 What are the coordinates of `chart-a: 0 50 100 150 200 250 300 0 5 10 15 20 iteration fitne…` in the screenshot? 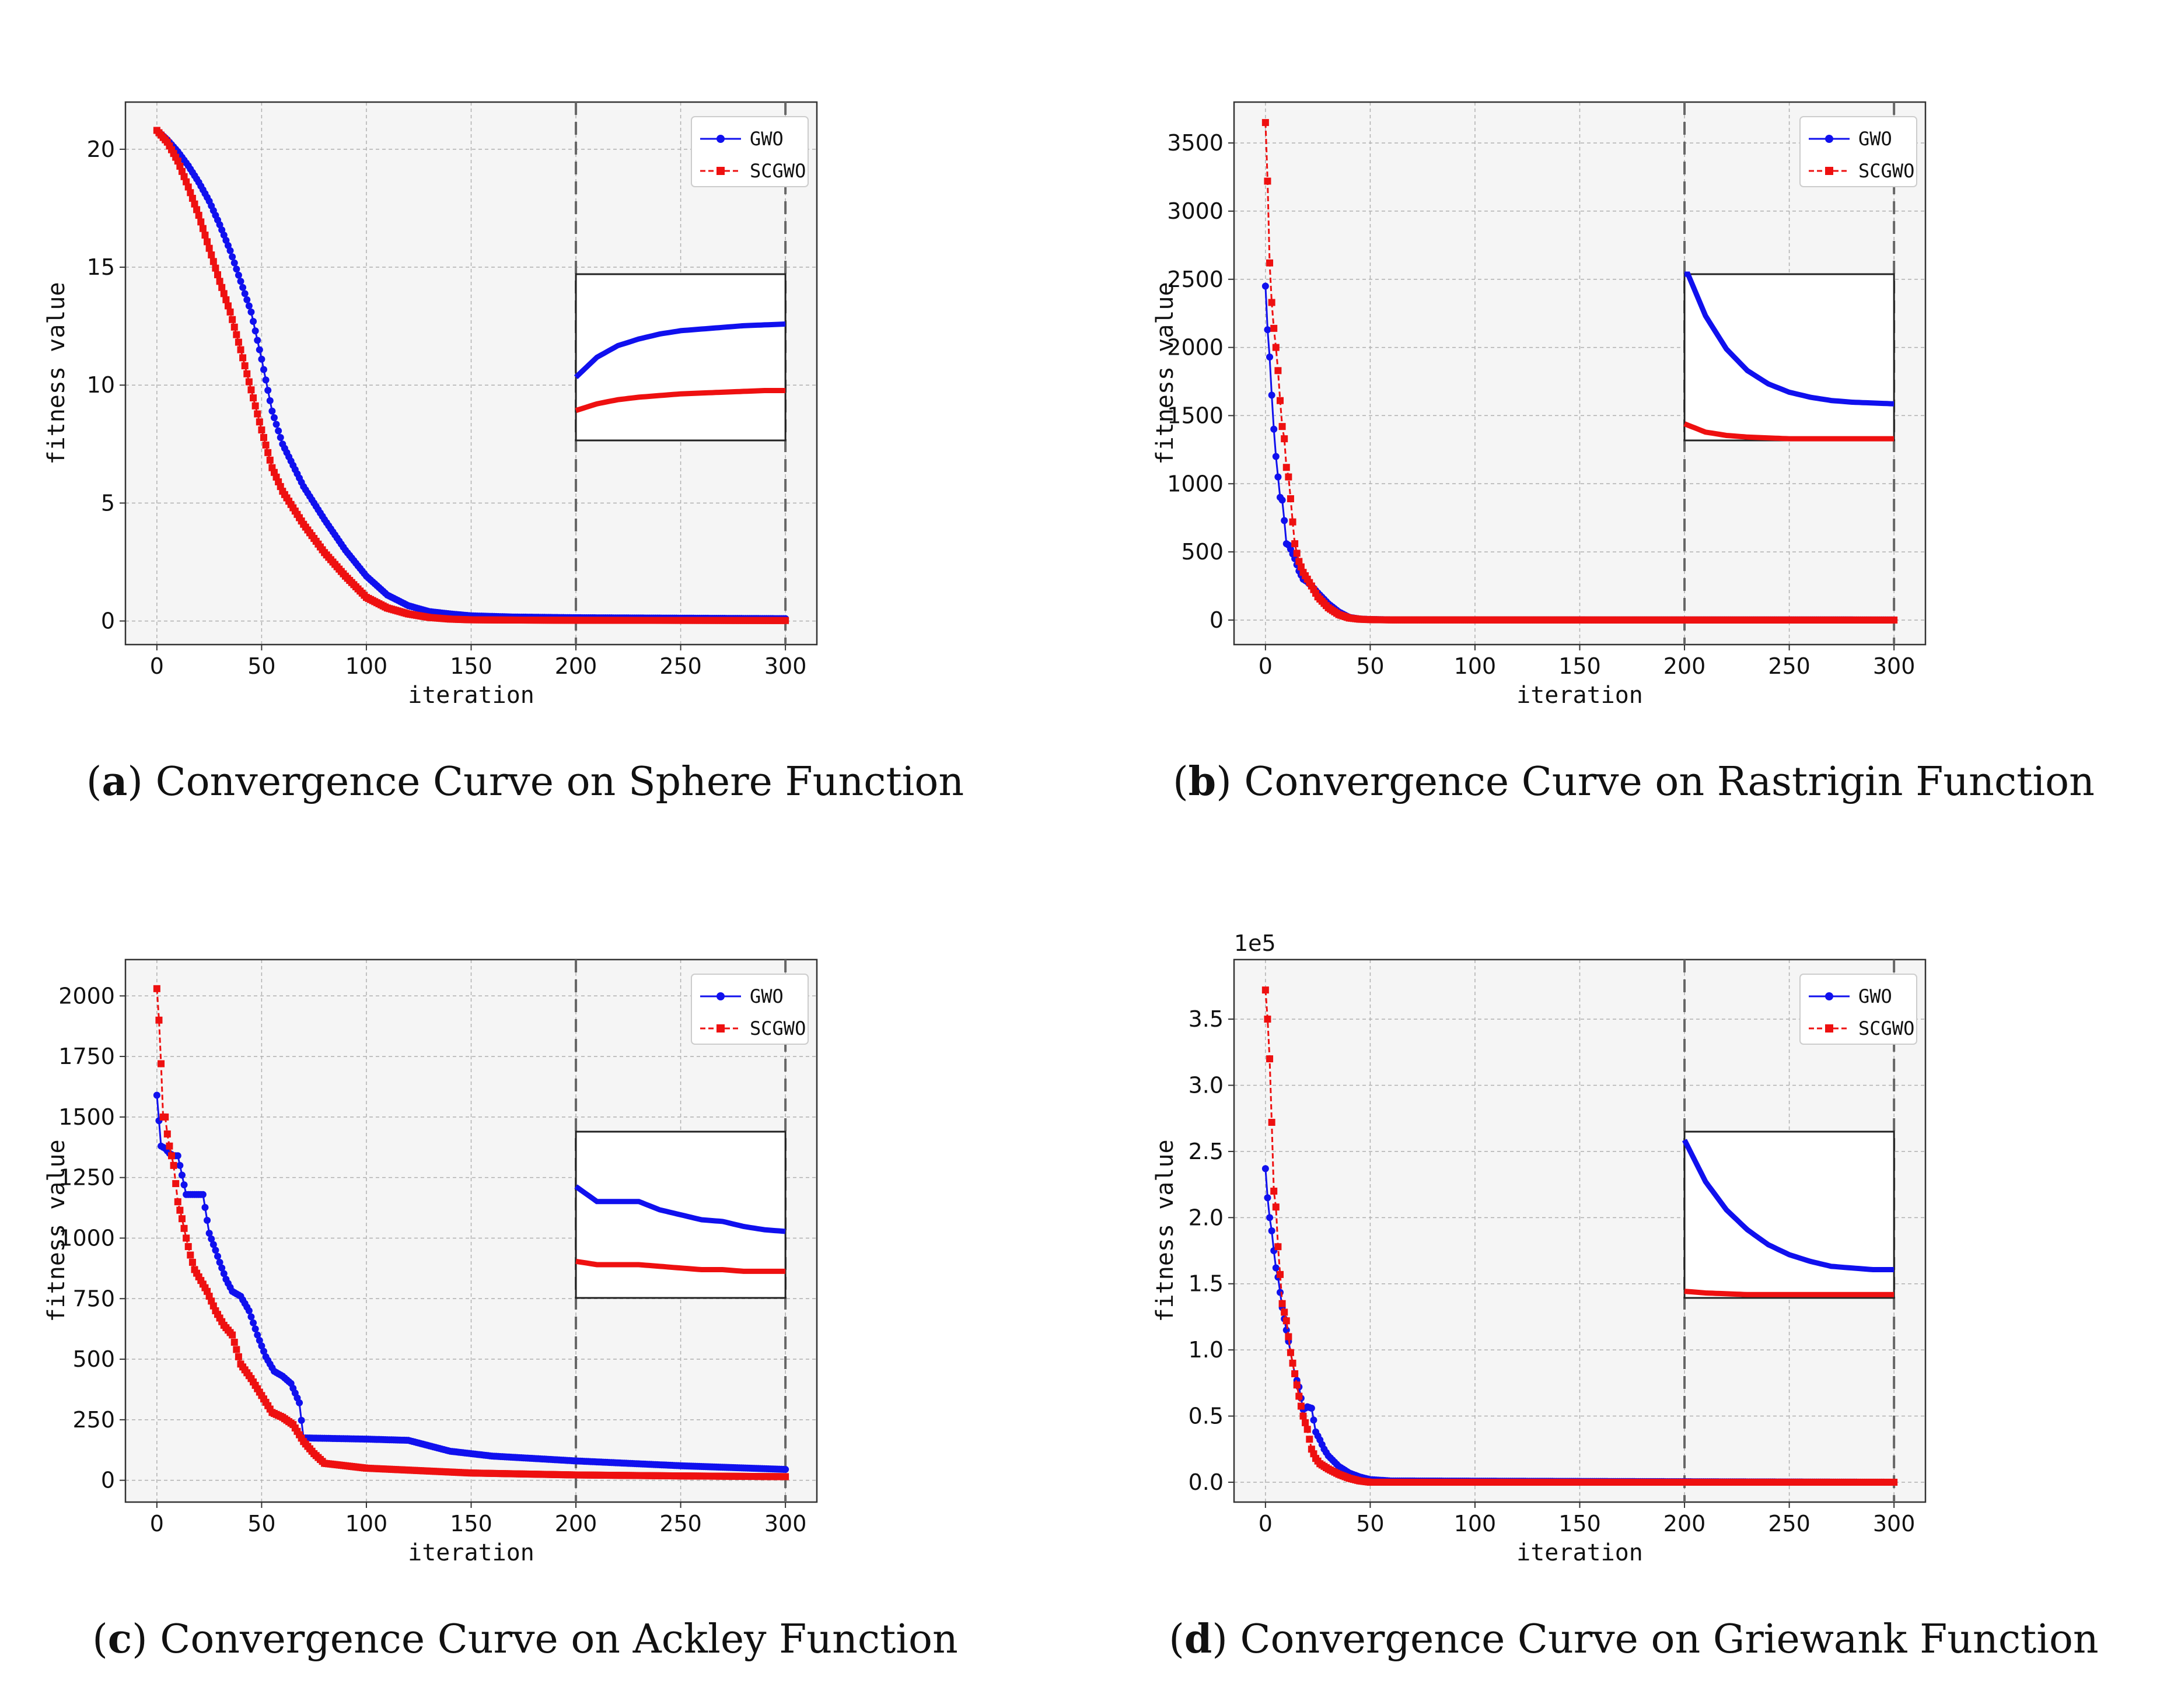 It's located at (430, 405).